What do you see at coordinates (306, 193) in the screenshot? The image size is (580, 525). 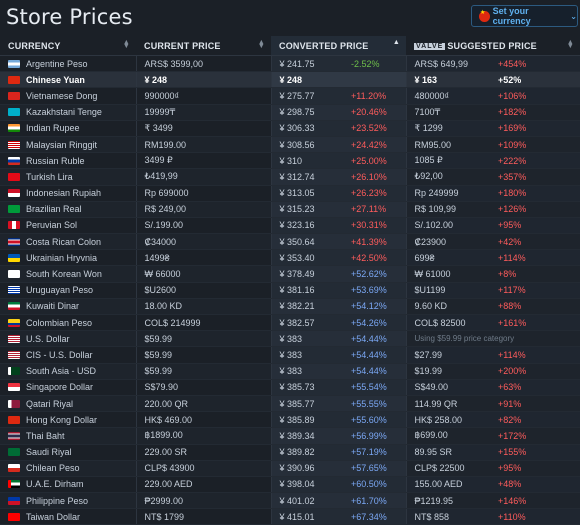 I see `converted-price-cell: ¥ 313.05` at bounding box center [306, 193].